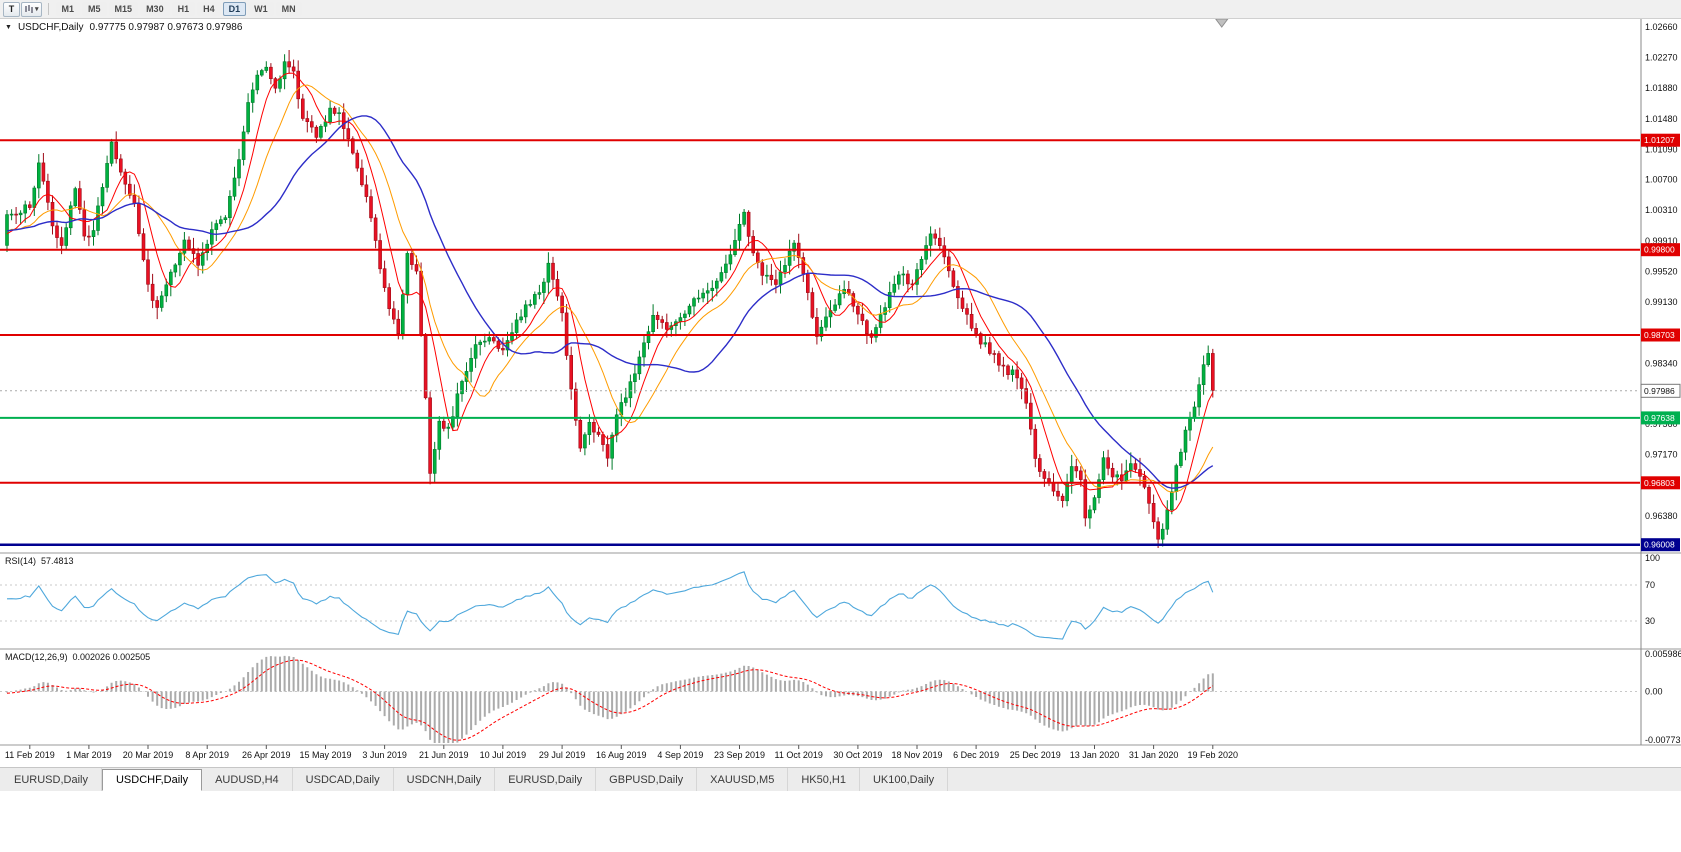 This screenshot has height=852, width=1681. I want to click on timeframe-button-m15: M15, so click(123, 9).